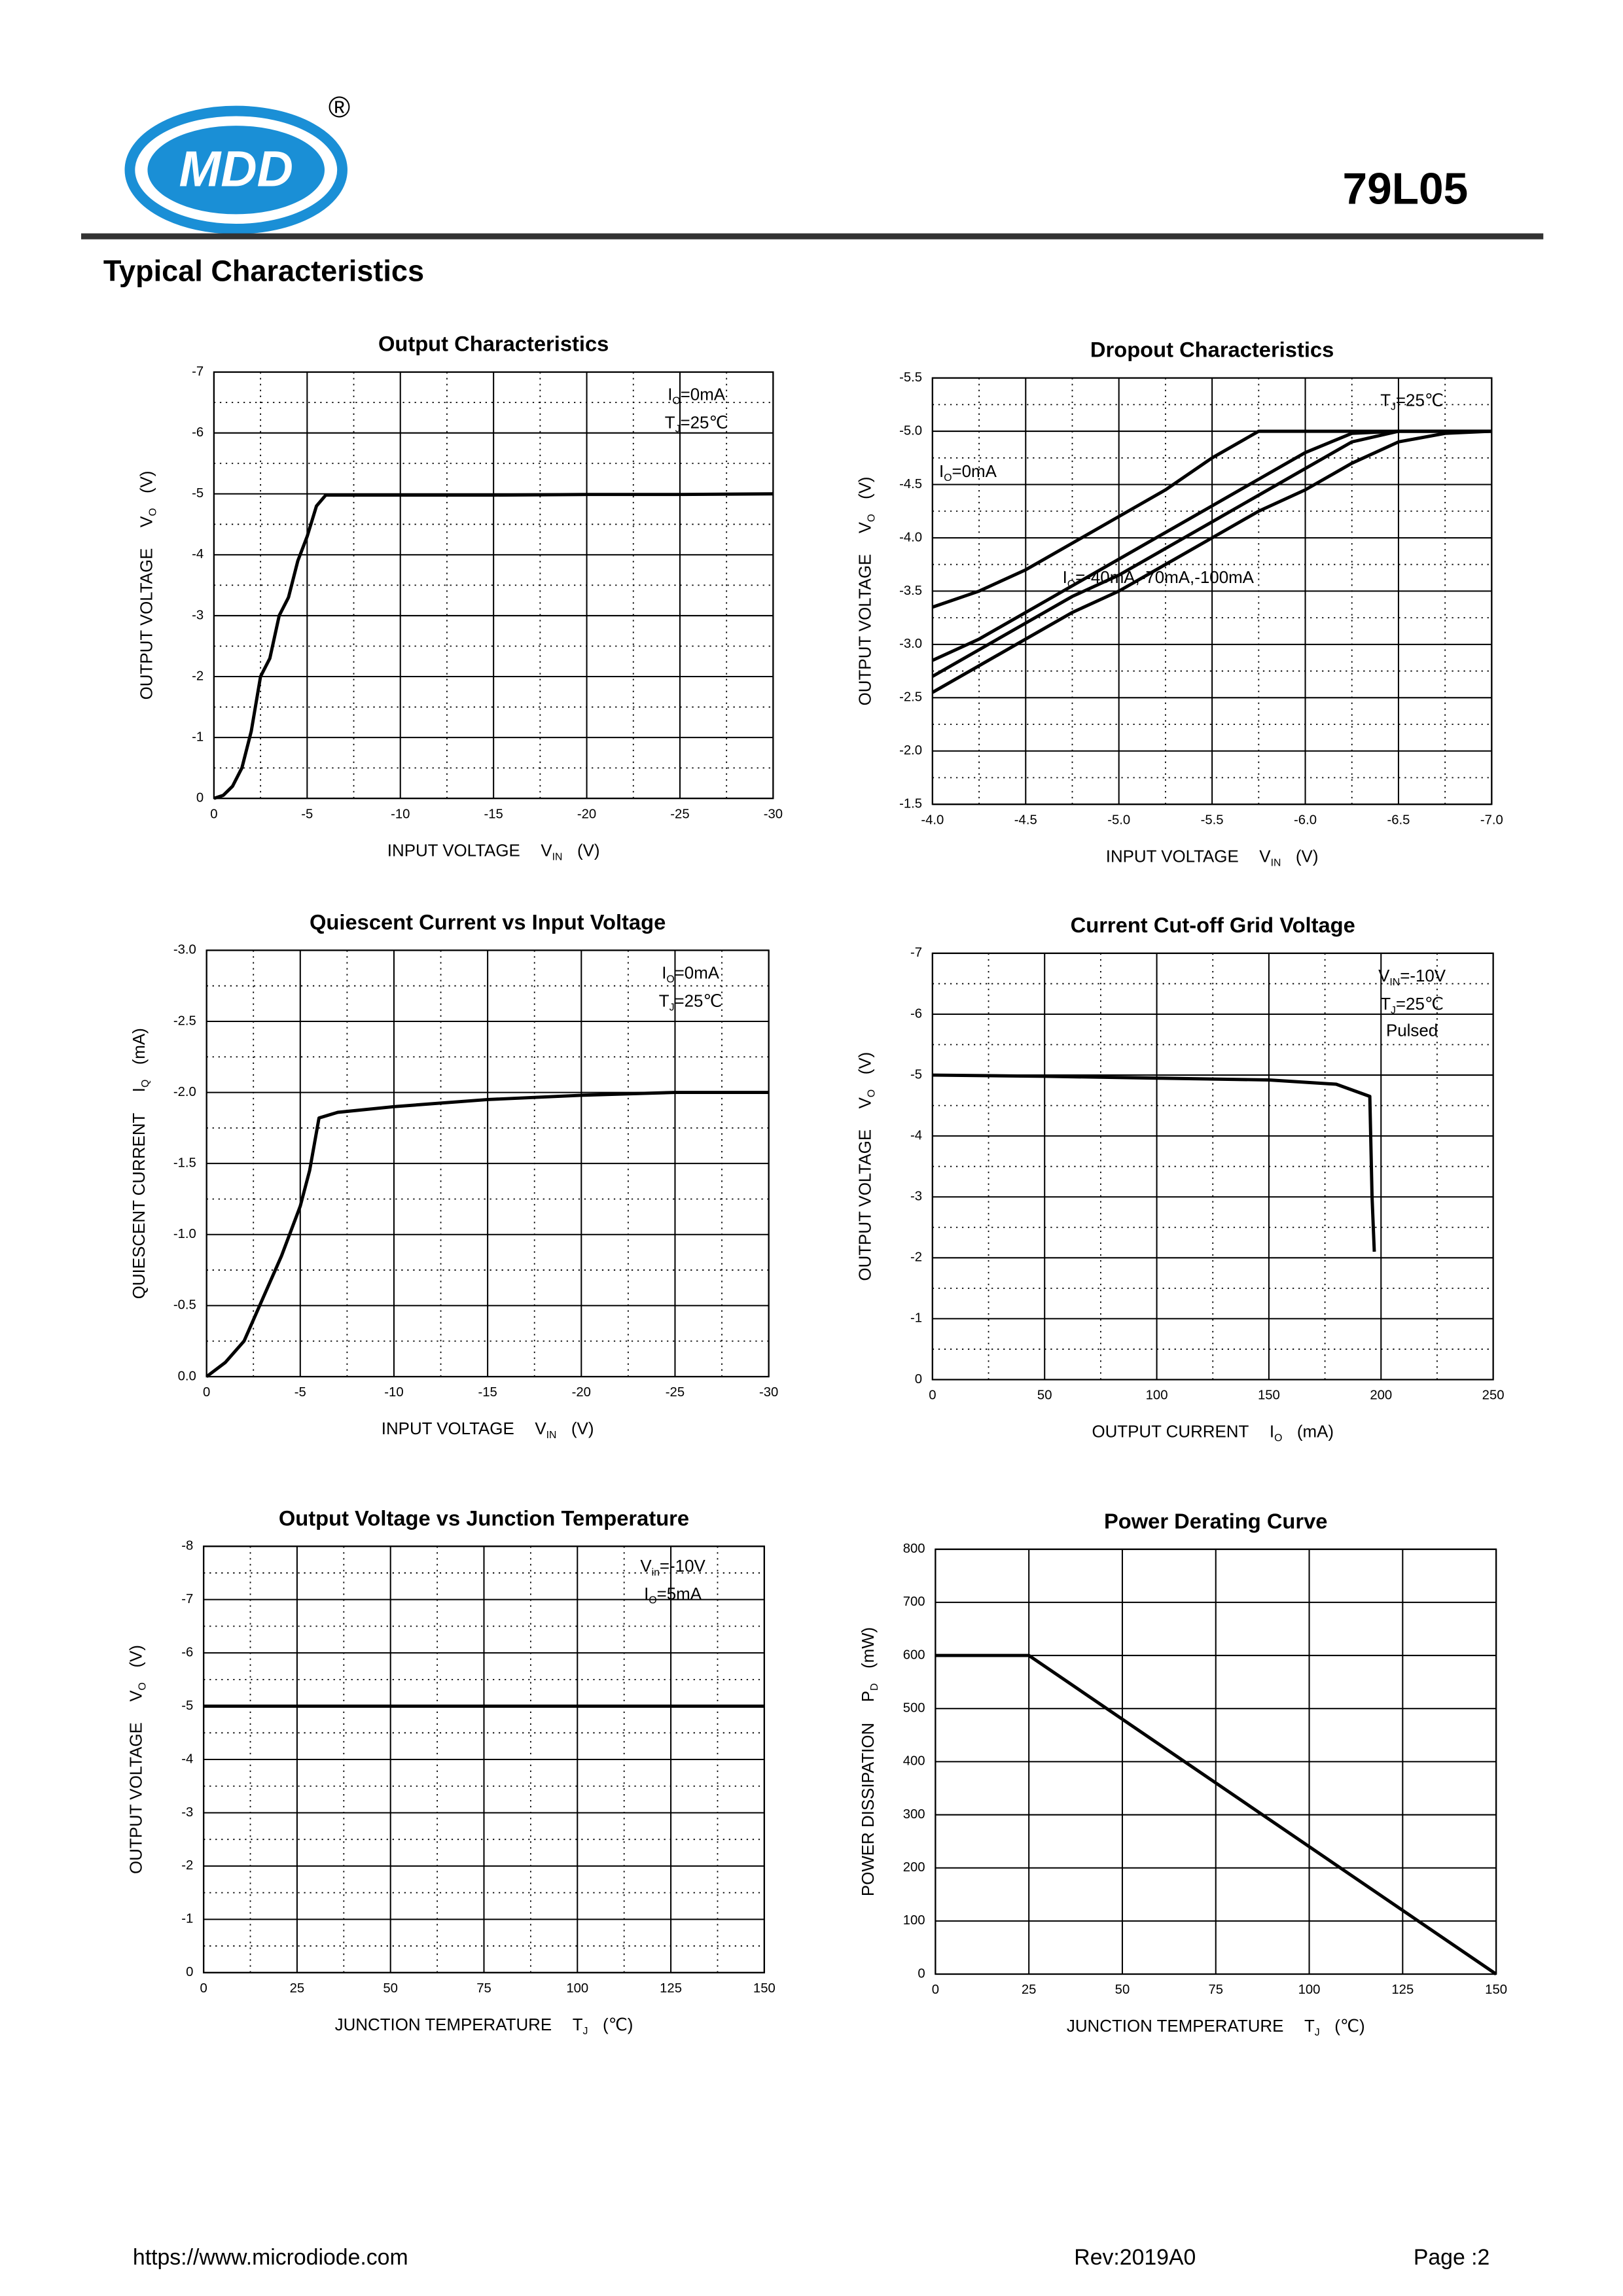 Image resolution: width=1623 pixels, height=2296 pixels. Describe the element at coordinates (874, 1687) in the screenshot. I see `label-subscript: D` at that location.